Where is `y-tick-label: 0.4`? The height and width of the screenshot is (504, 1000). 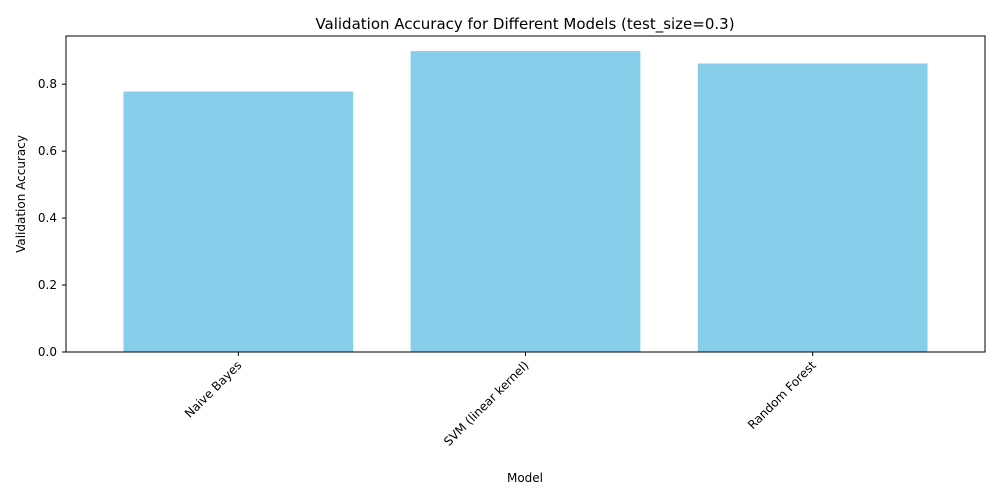 y-tick-label: 0.4 is located at coordinates (47, 218).